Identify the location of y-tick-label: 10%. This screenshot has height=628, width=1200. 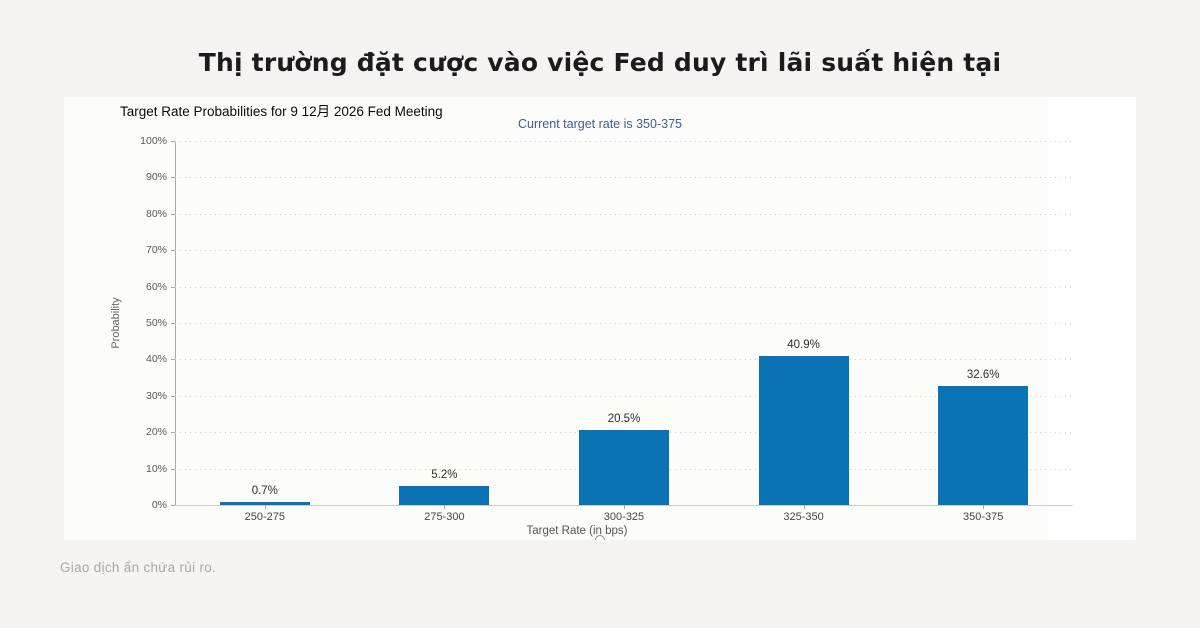
(156, 468).